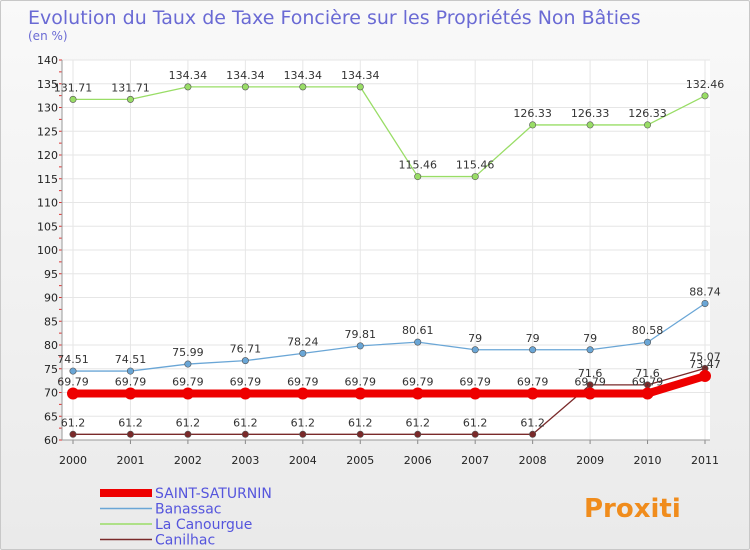  Describe the element at coordinates (246, 349) in the screenshot. I see `data-label: 76.71` at that location.